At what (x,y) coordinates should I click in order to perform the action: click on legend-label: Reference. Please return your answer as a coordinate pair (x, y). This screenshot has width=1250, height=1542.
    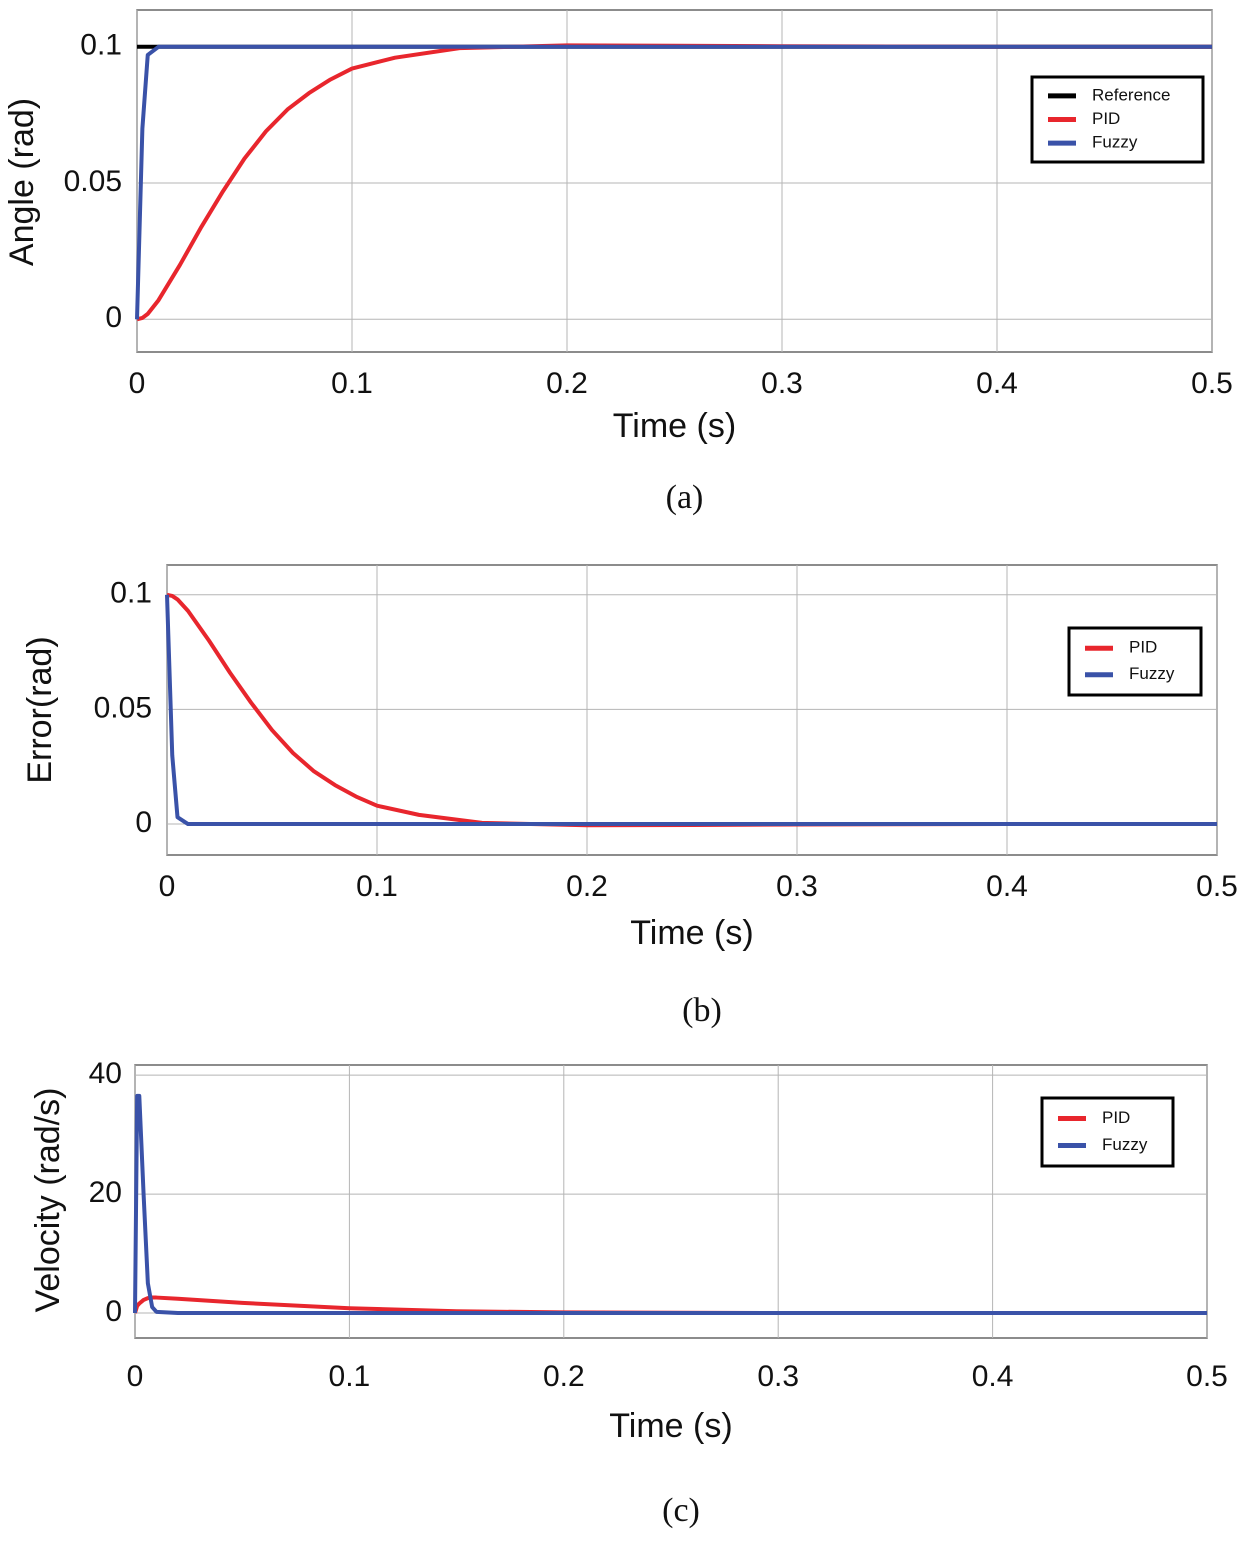
    Looking at the image, I should click on (1131, 94).